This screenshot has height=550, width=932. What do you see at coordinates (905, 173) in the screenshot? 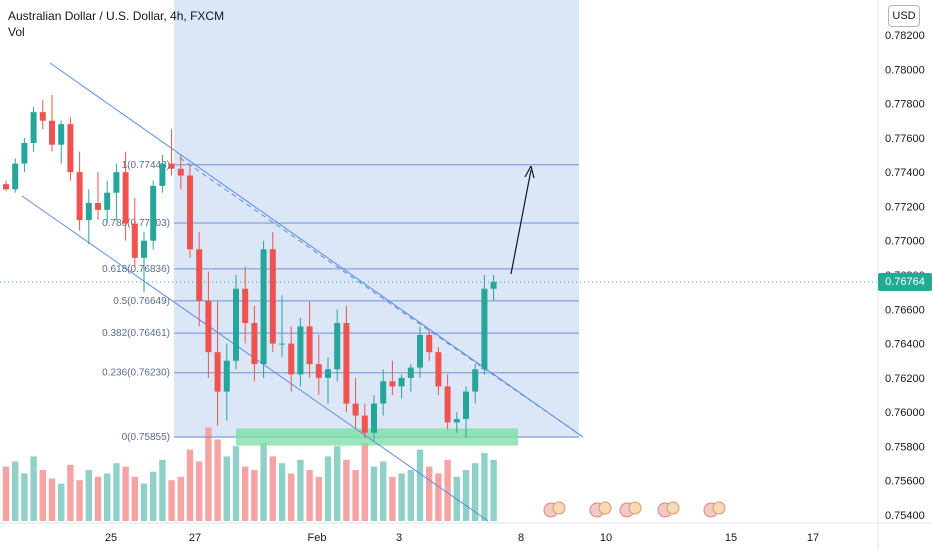
I see `price-tick-label: 0.77400` at bounding box center [905, 173].